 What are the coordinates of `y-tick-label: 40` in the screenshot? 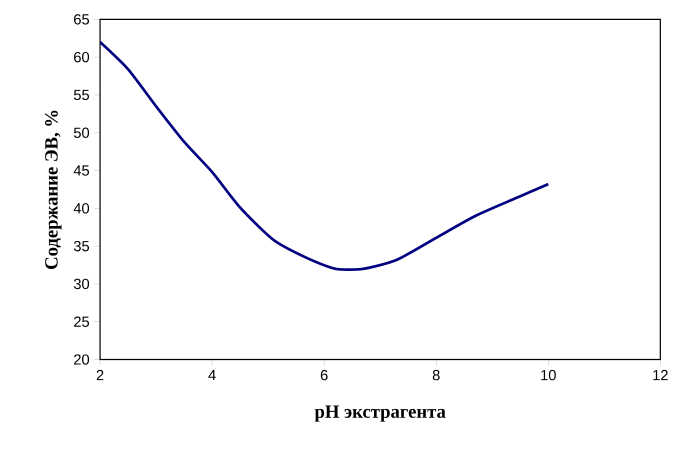 It's located at (82, 208).